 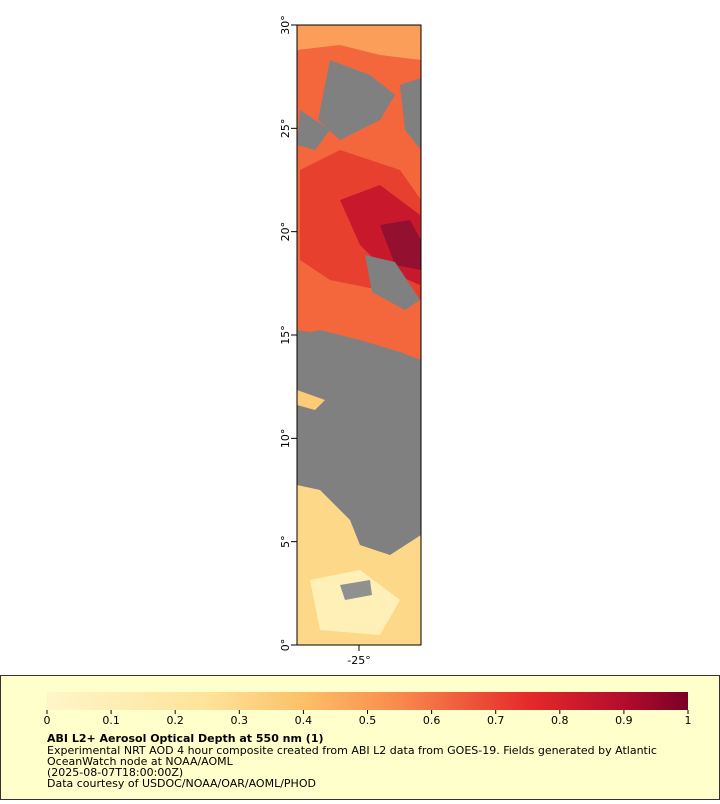 I want to click on colorbar-tick-label: 0.4, so click(x=304, y=720).